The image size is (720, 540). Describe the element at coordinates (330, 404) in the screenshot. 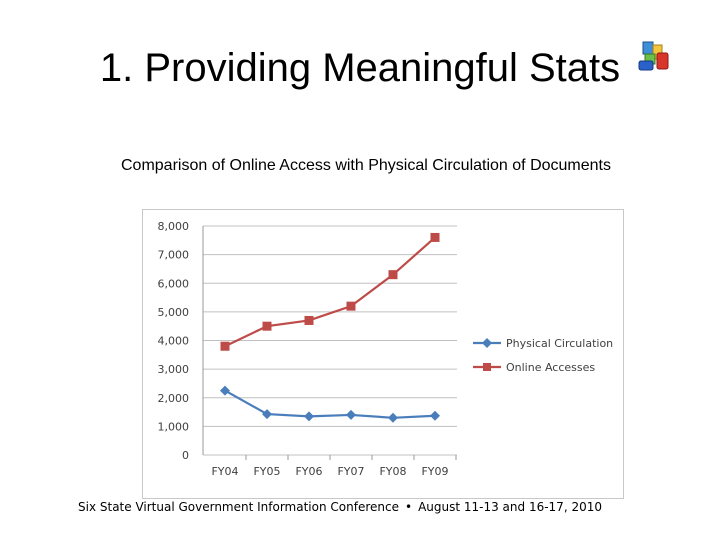

I see `series-line-physical-circulation` at that location.